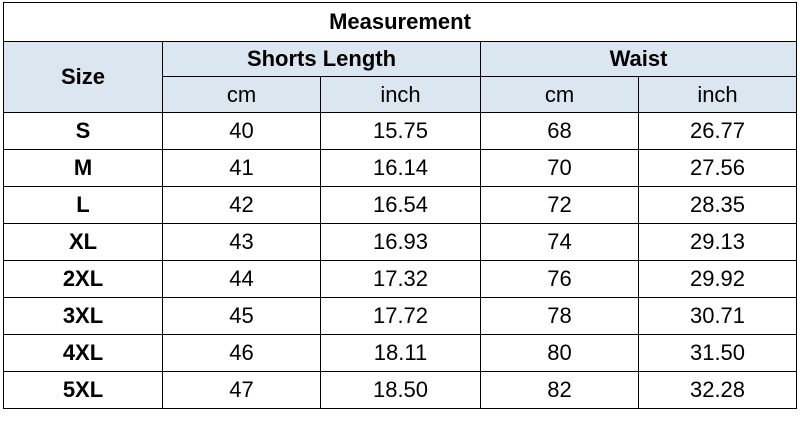 This screenshot has height=424, width=800. What do you see at coordinates (717, 353) in the screenshot?
I see `value-cell: 31.50` at bounding box center [717, 353].